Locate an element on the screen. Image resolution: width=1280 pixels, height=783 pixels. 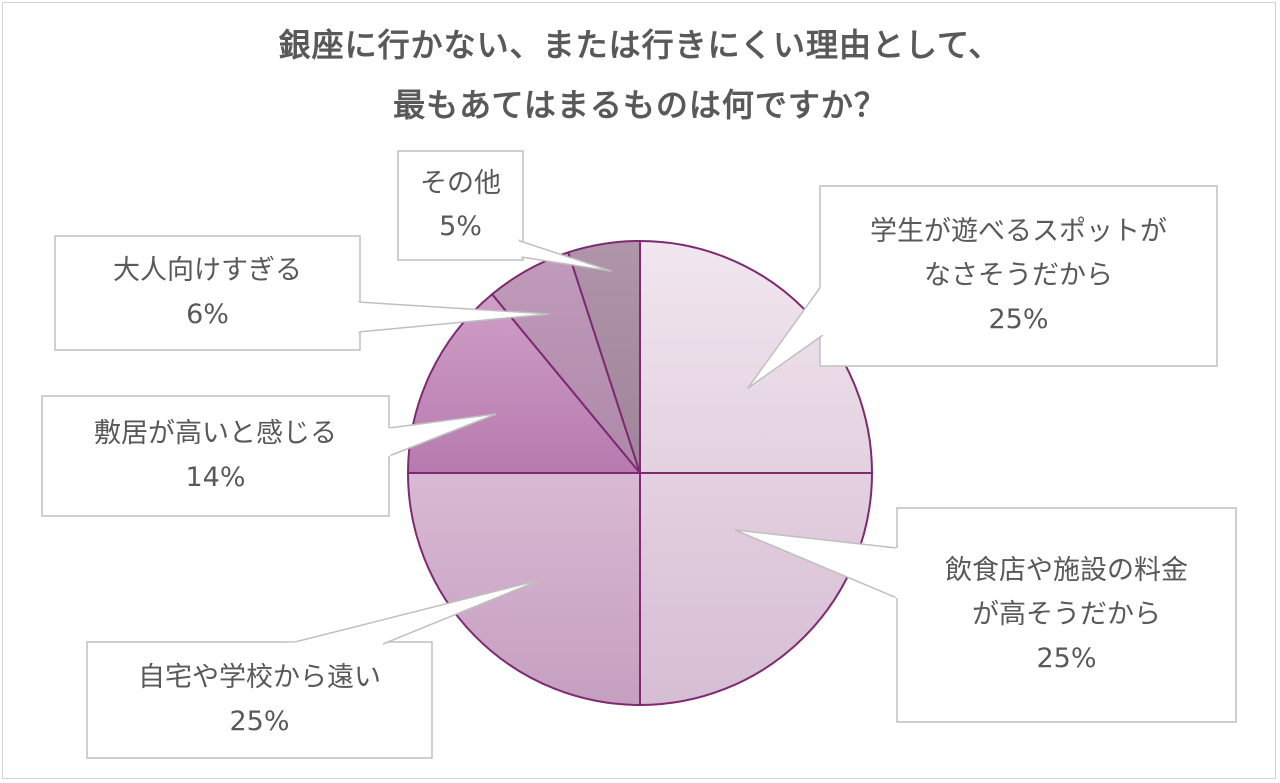
callout-category-line: が高そうだから is located at coordinates (1066, 615).